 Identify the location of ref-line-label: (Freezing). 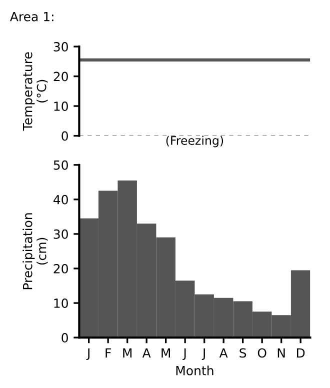
(195, 142).